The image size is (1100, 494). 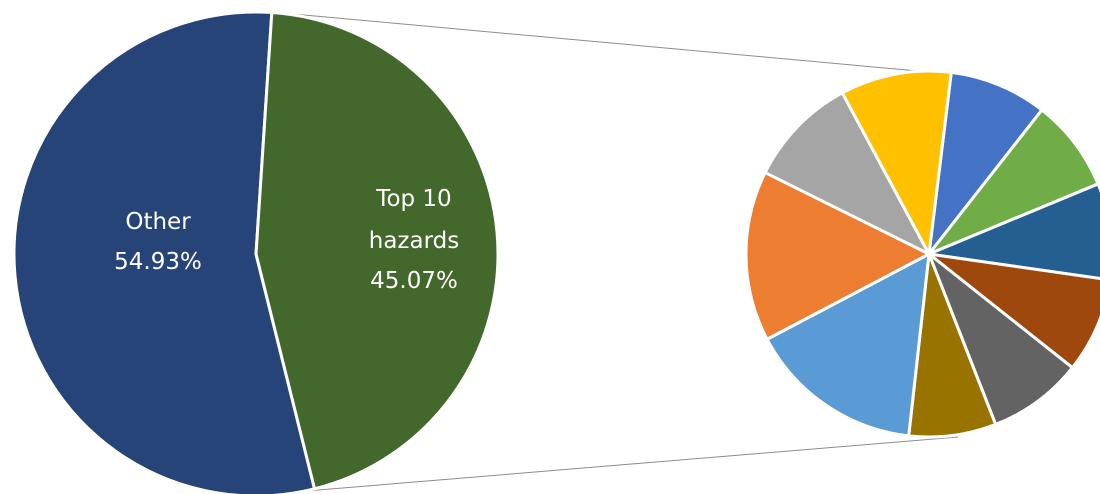 What do you see at coordinates (414, 241) in the screenshot?
I see `top-hazards-label-line-2: hazards` at bounding box center [414, 241].